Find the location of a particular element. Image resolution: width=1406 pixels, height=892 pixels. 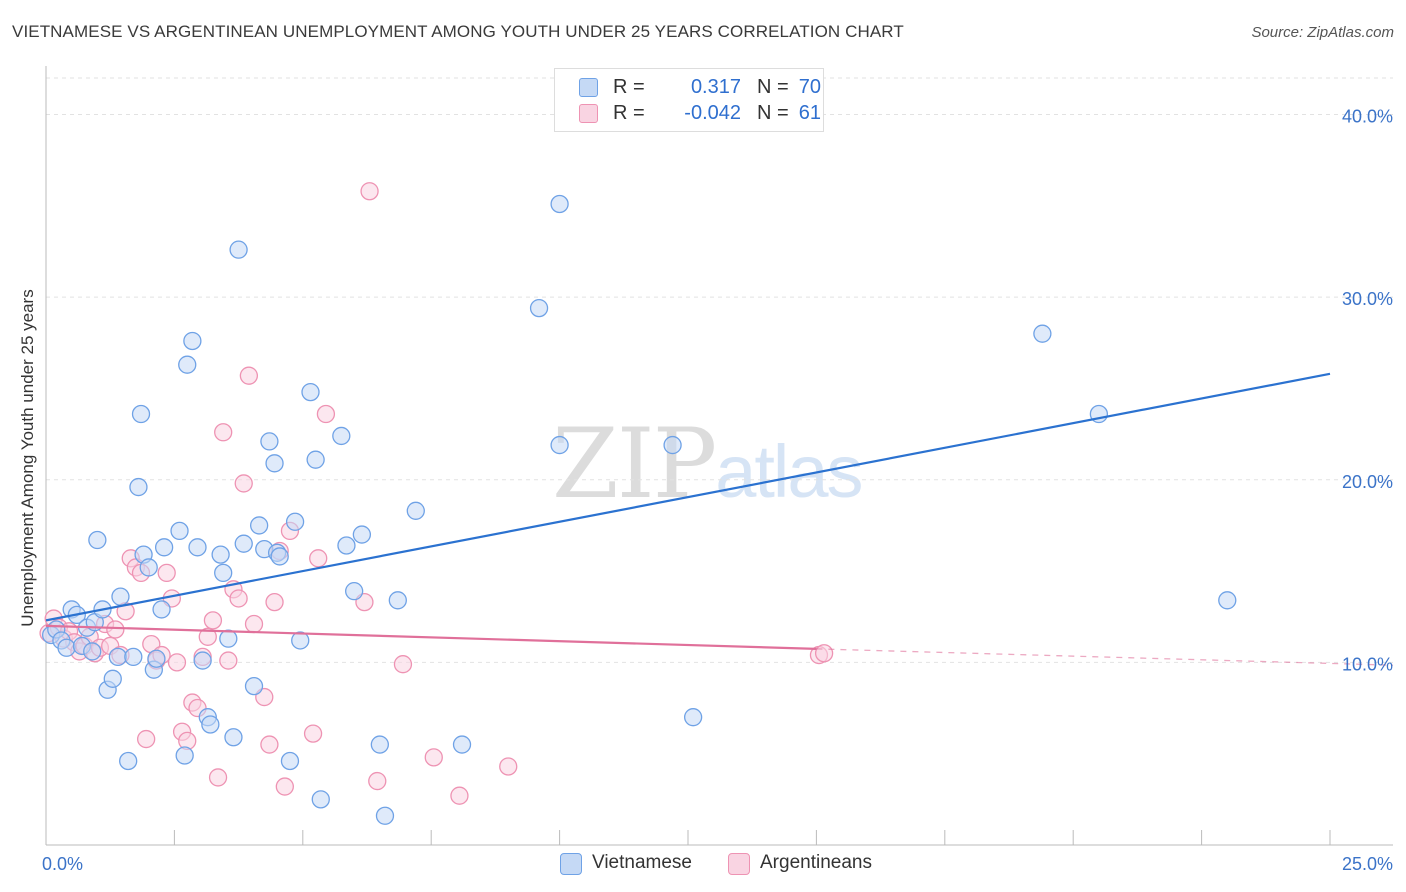

y-tick-label: 40.0% is located at coordinates (1367, 117).